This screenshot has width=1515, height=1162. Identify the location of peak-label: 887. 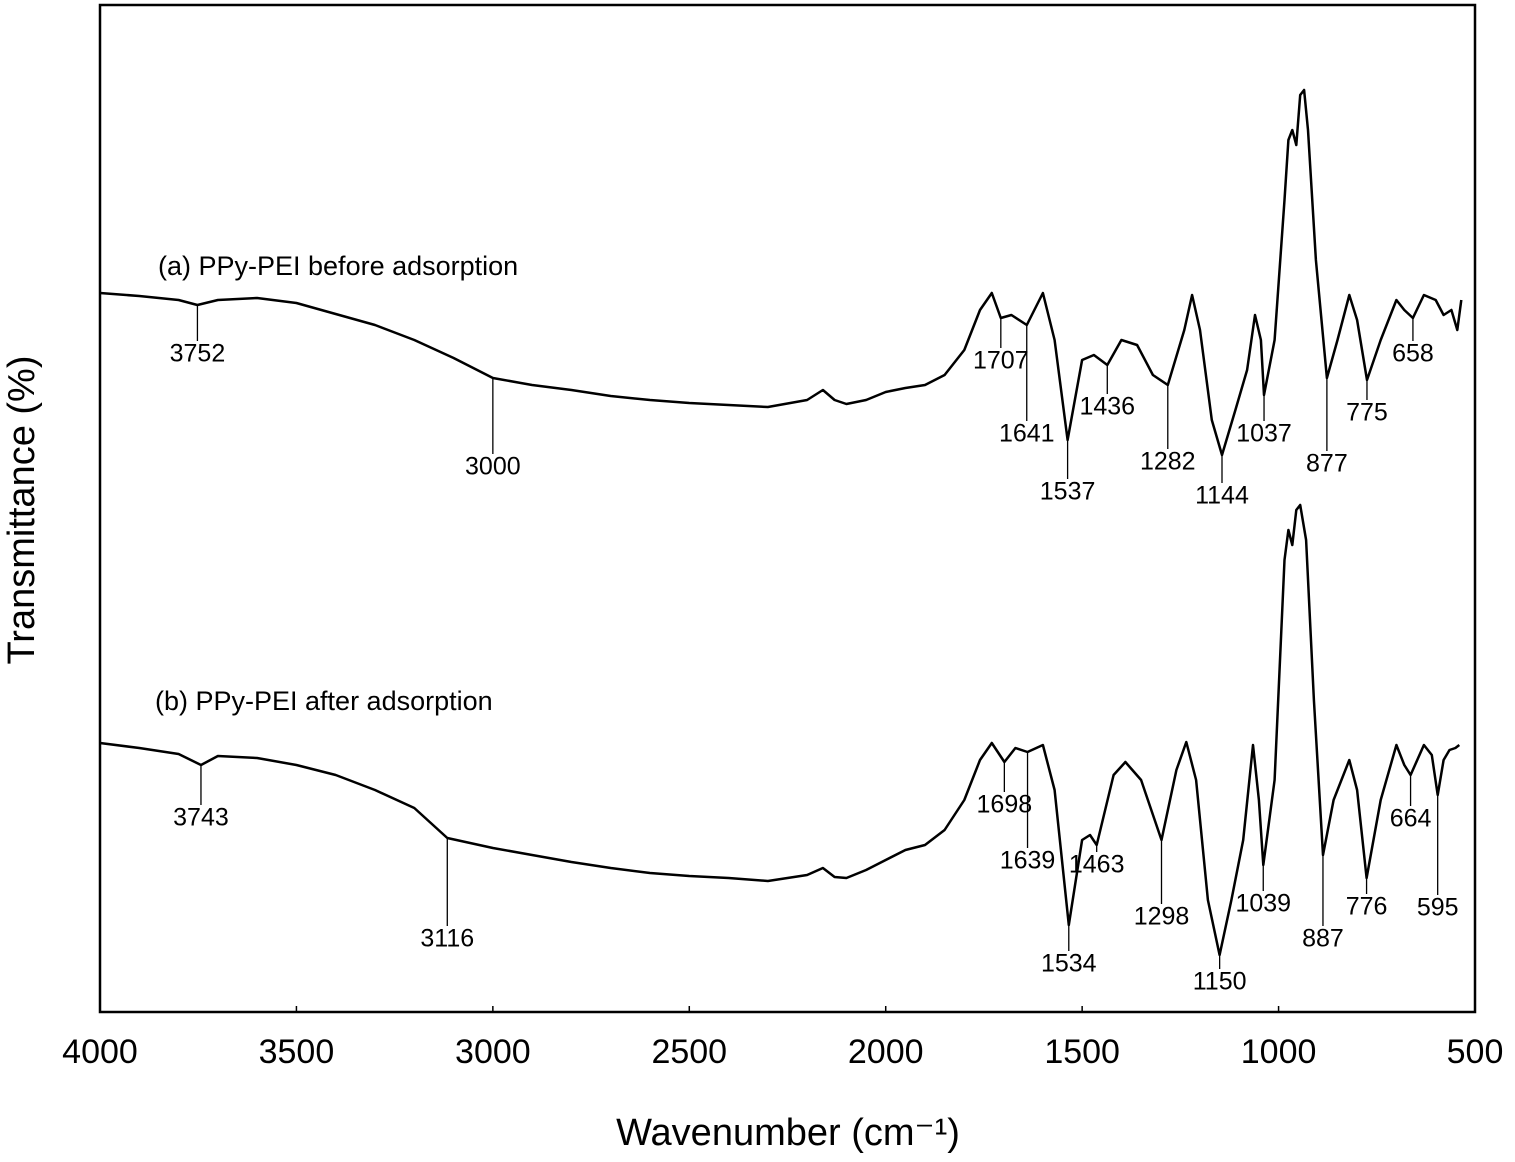
(1323, 939).